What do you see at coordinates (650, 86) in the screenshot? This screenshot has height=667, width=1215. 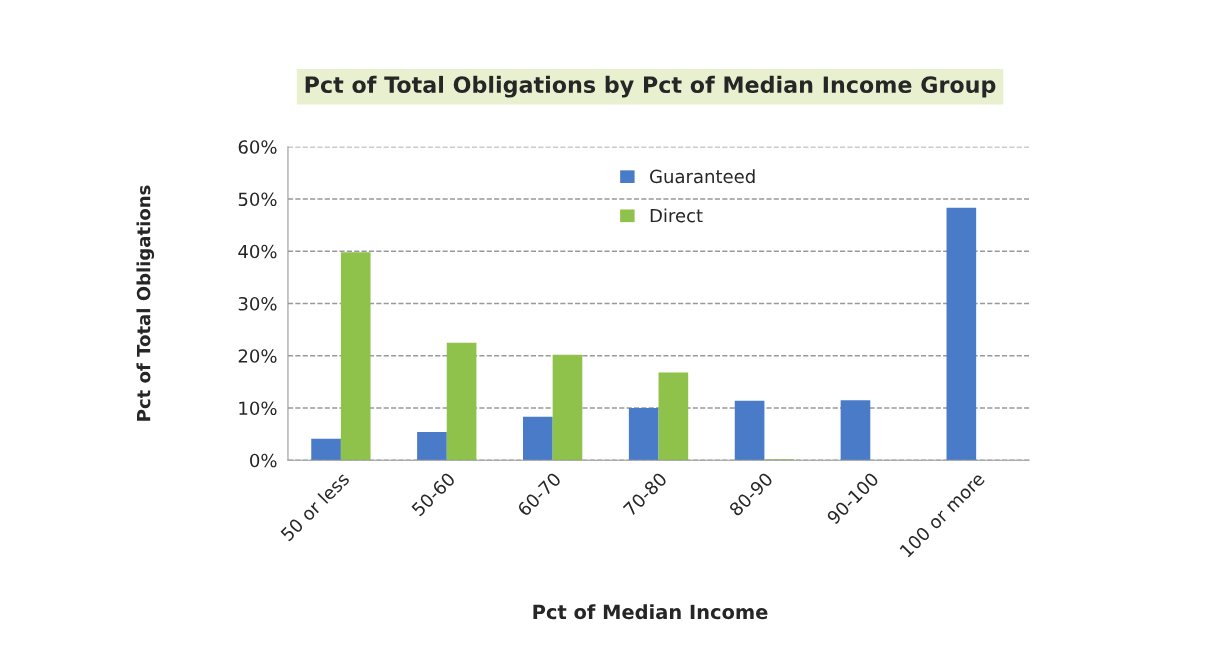 I see `chart-title: Pct of Total Obligations by Pct of Median Income Group` at bounding box center [650, 86].